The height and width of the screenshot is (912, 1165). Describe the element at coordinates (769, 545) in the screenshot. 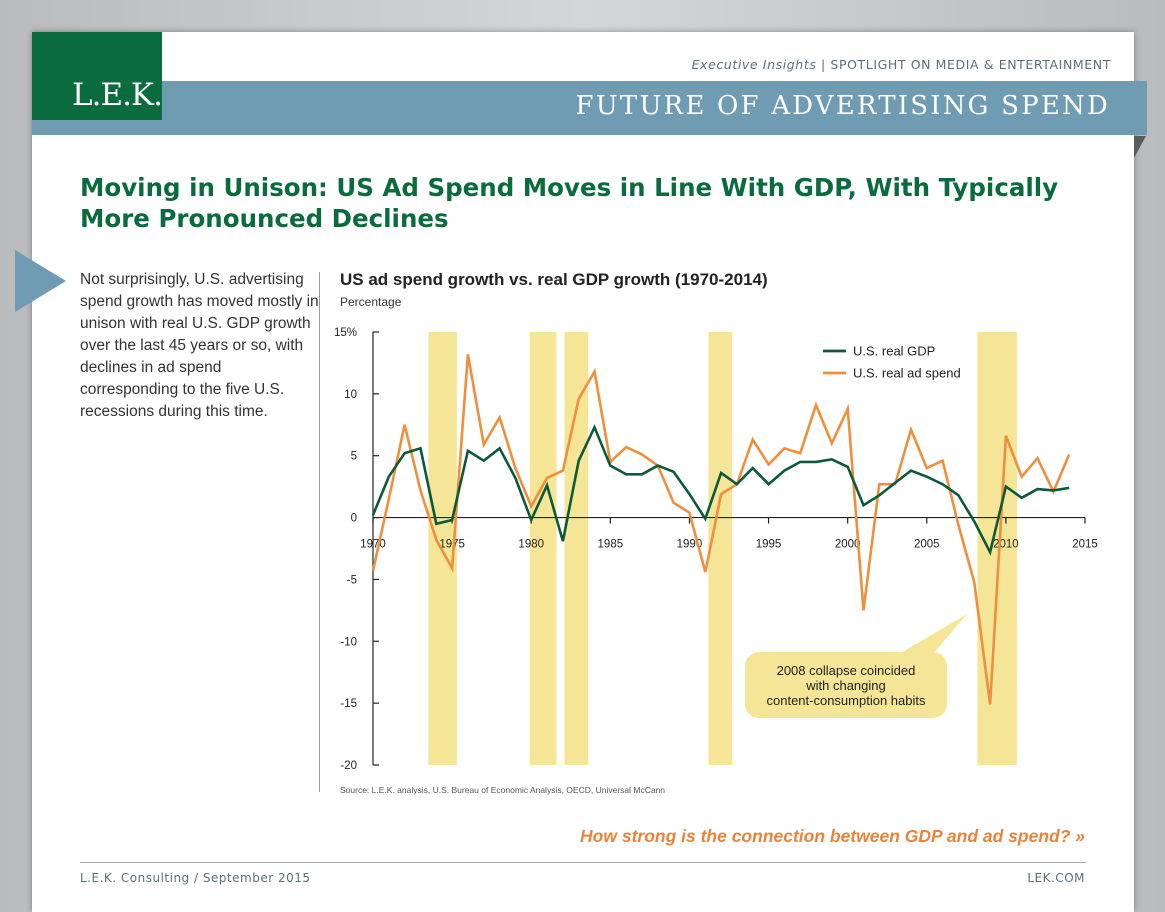

I see `x-tick-label: 1995` at that location.